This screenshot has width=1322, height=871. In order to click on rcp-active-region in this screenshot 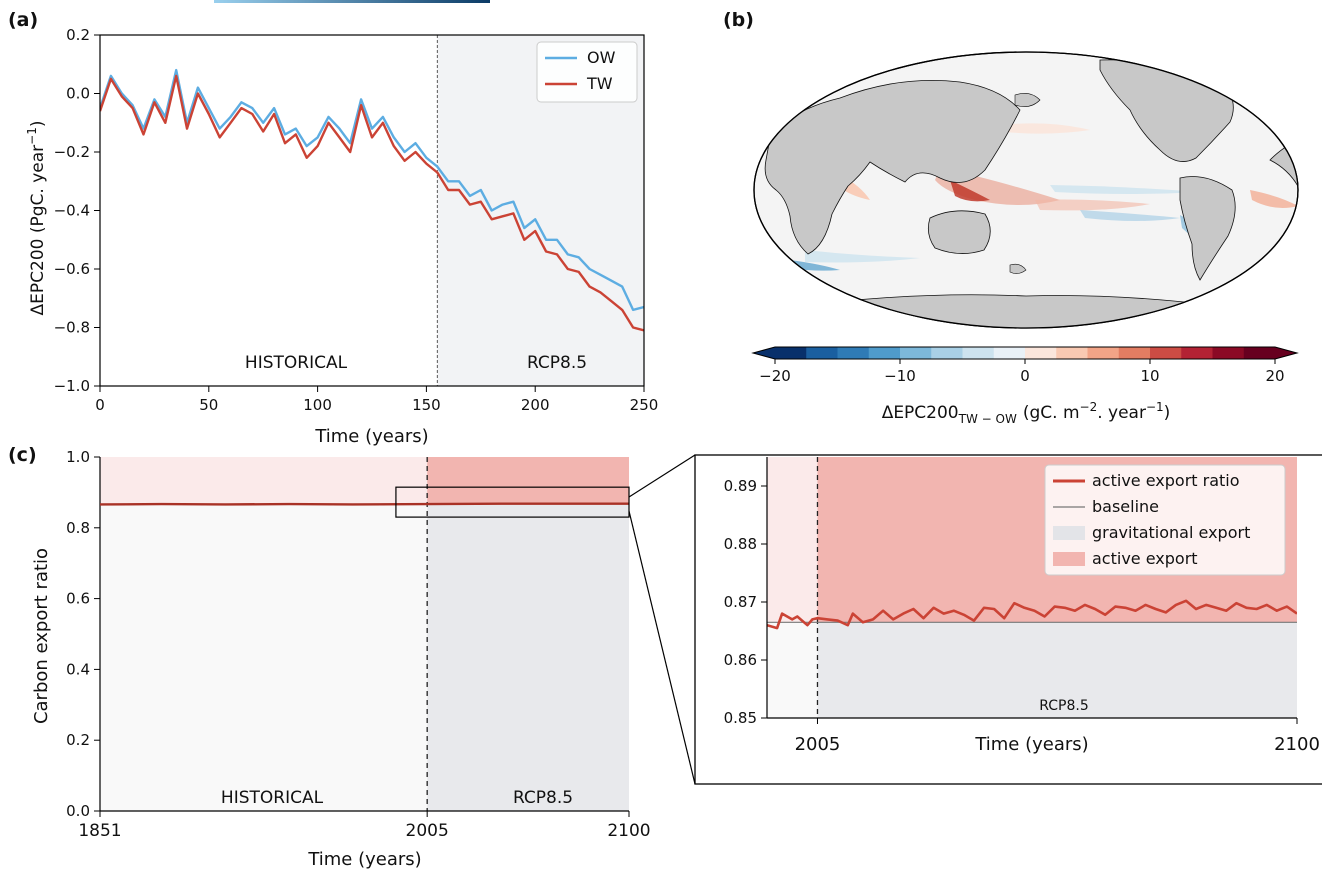, I will do `click(528, 481)`.